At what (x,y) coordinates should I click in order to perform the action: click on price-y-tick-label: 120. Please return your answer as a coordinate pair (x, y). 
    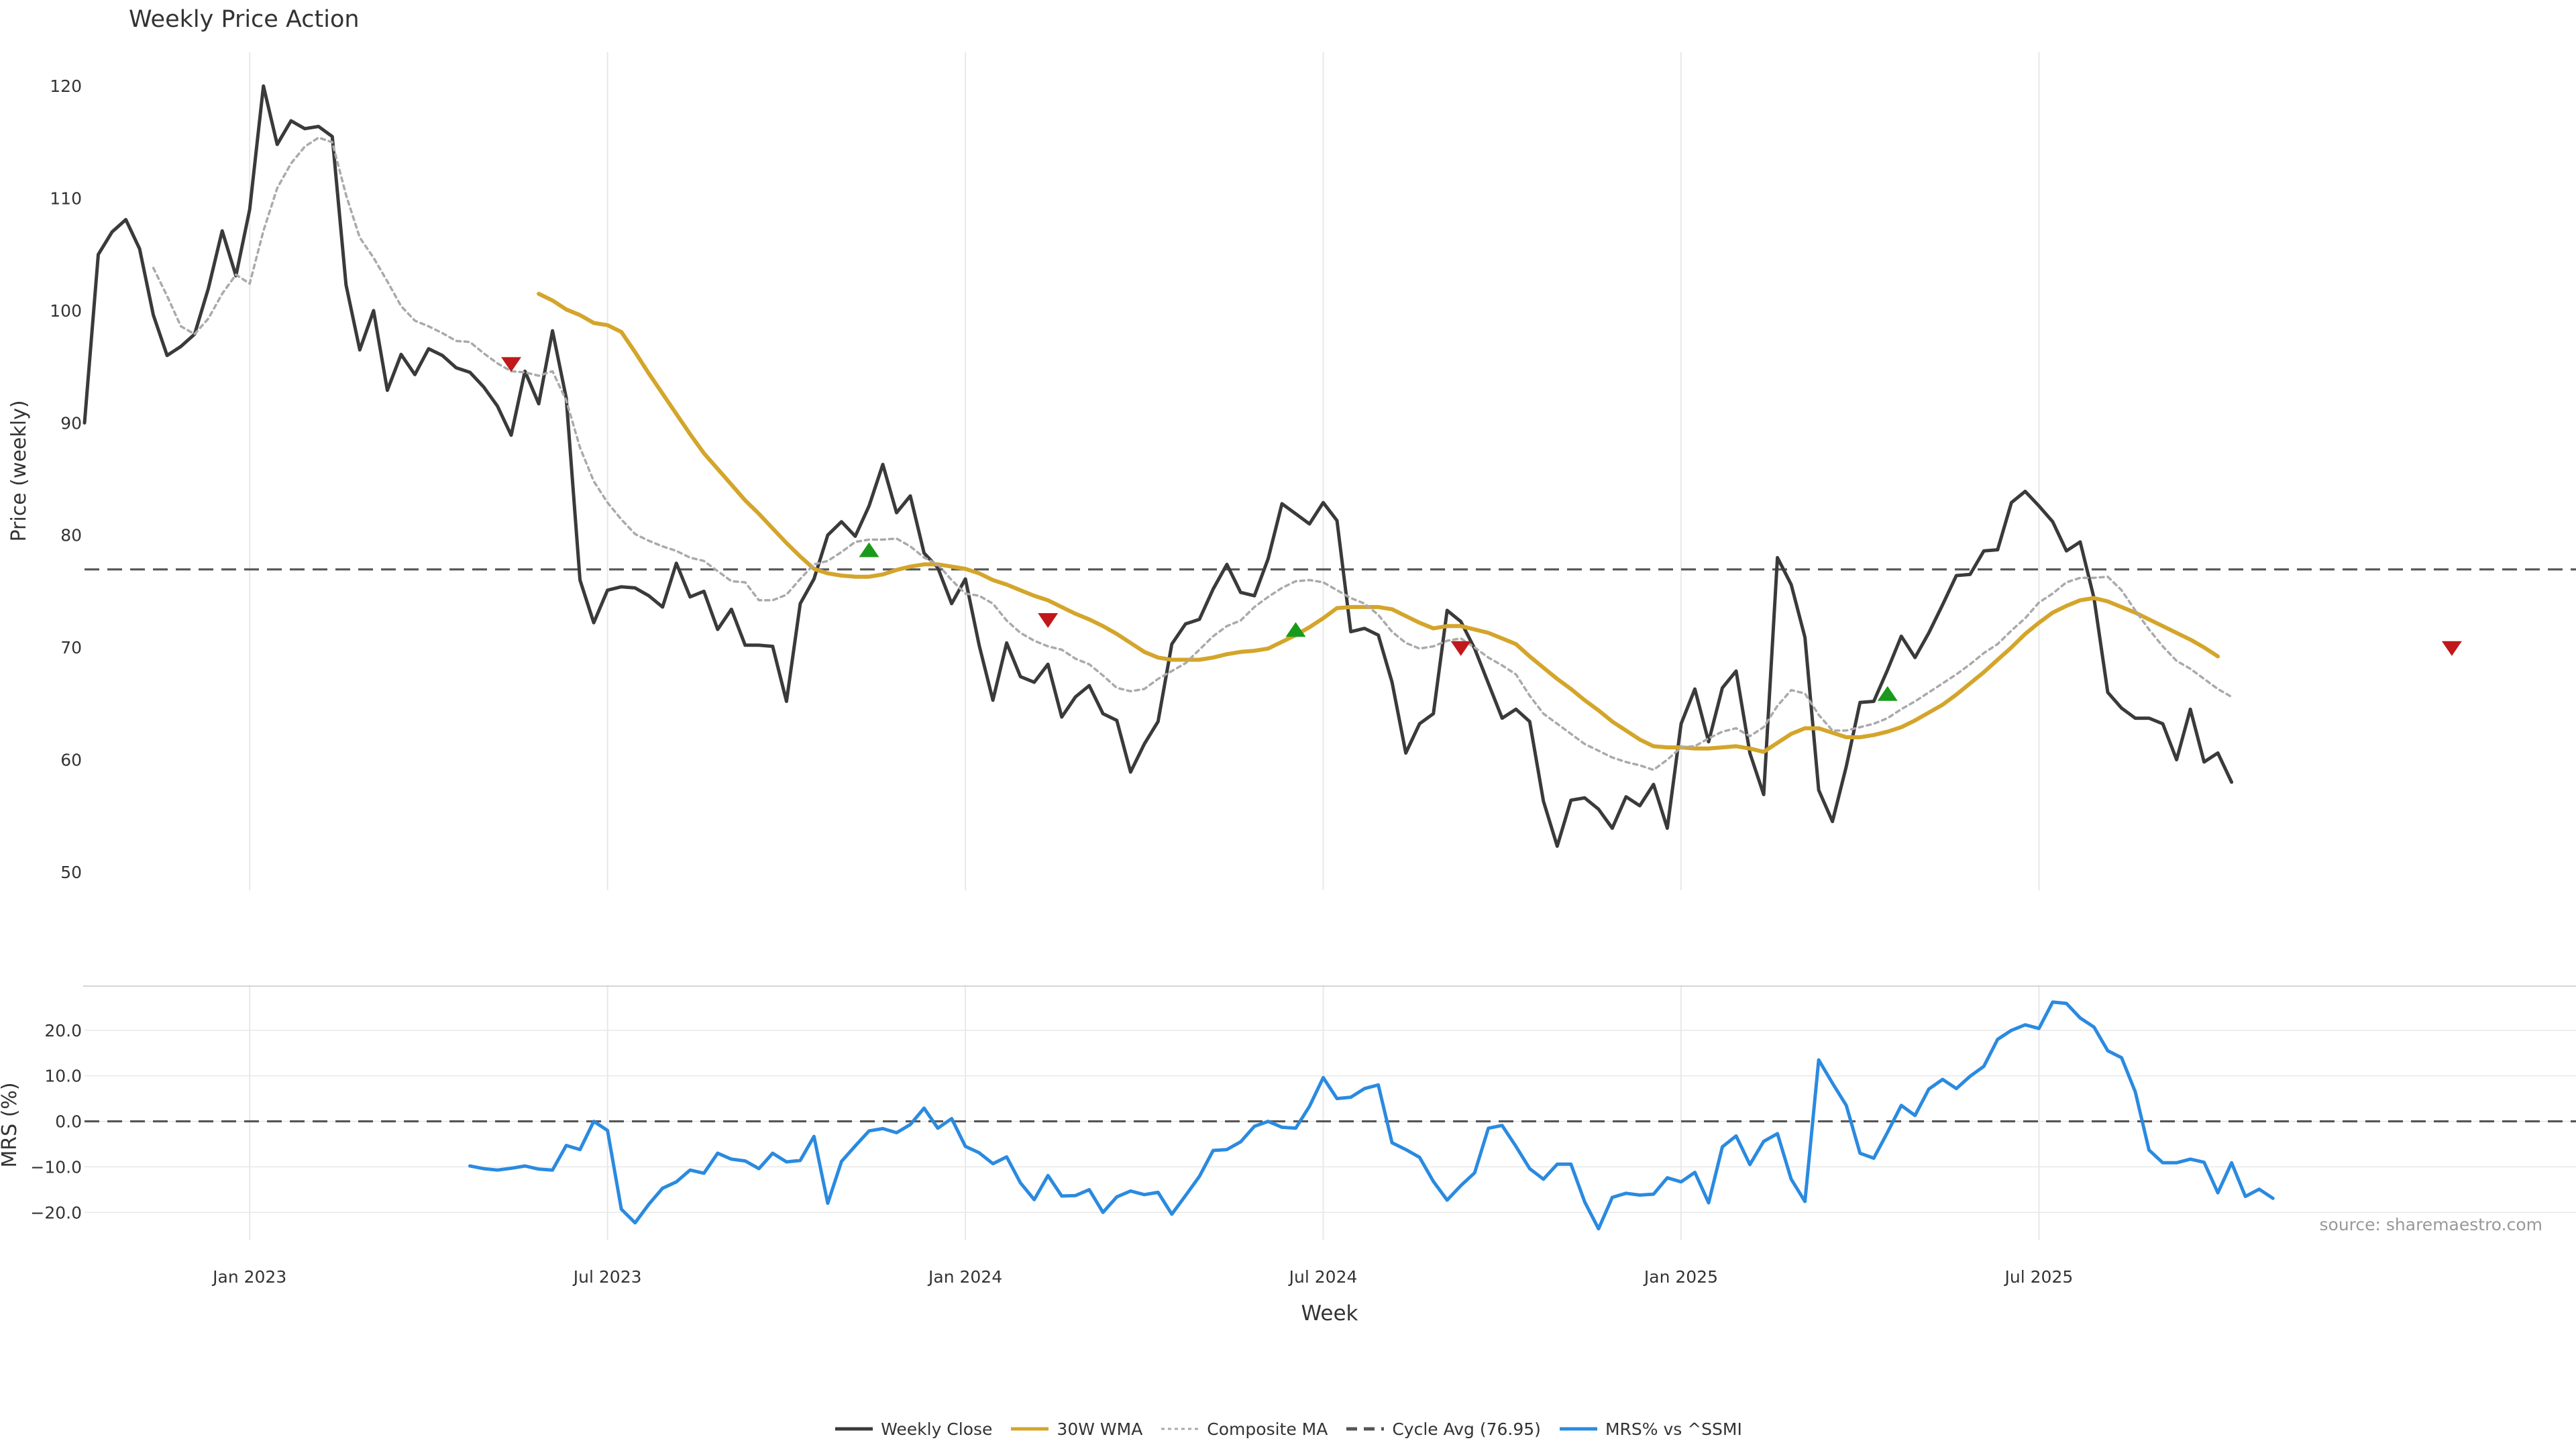
    Looking at the image, I should click on (66, 86).